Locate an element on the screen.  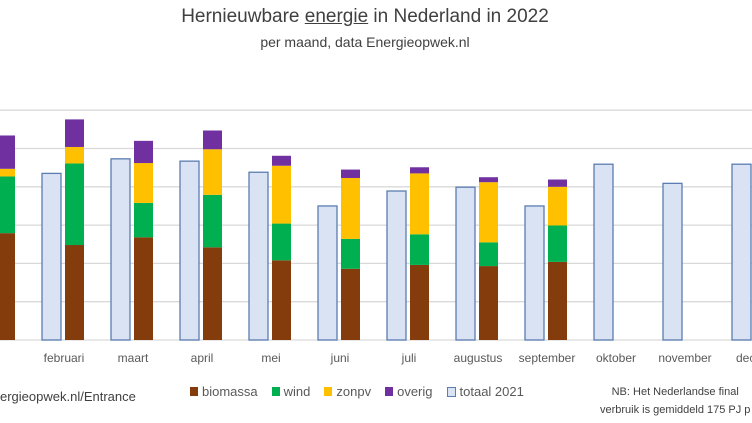
bar-wind-maart is located at coordinates (143, 220).